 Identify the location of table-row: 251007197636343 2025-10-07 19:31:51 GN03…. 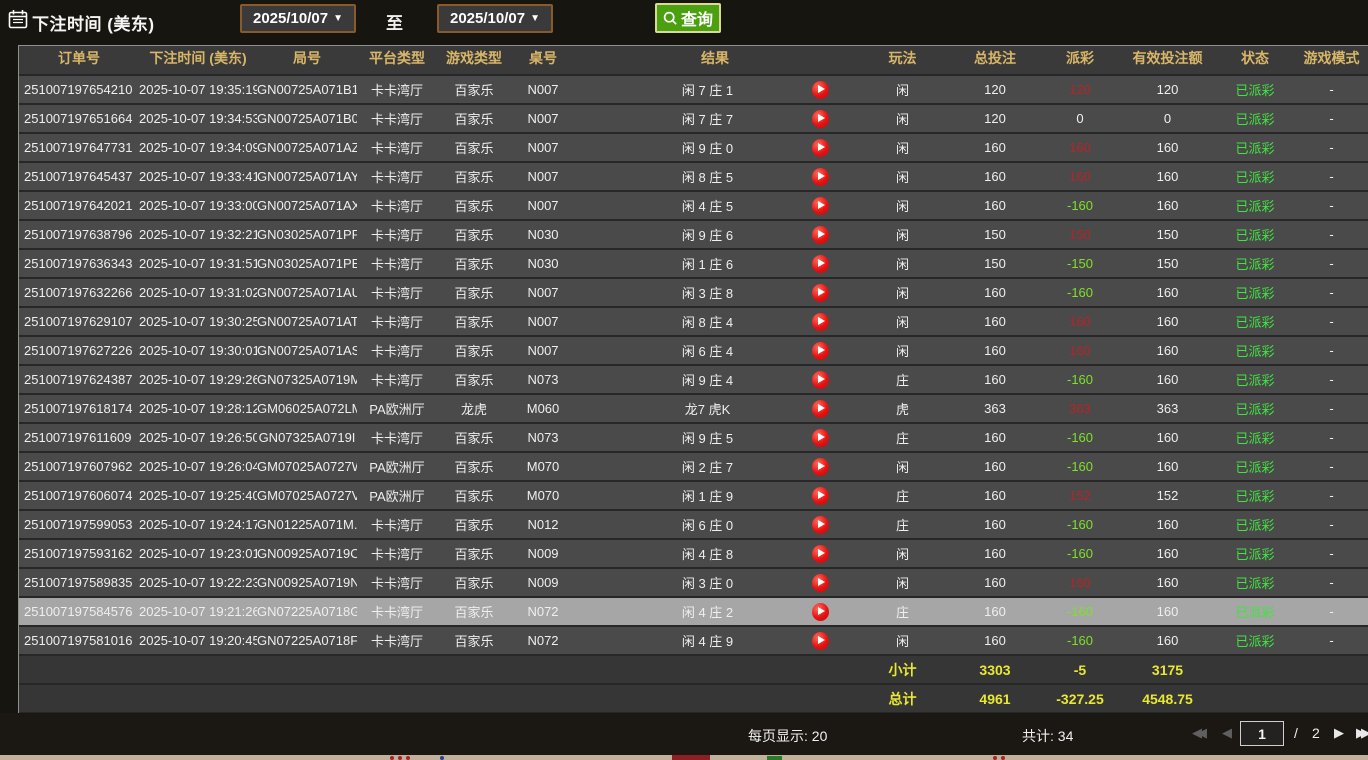
(693, 264).